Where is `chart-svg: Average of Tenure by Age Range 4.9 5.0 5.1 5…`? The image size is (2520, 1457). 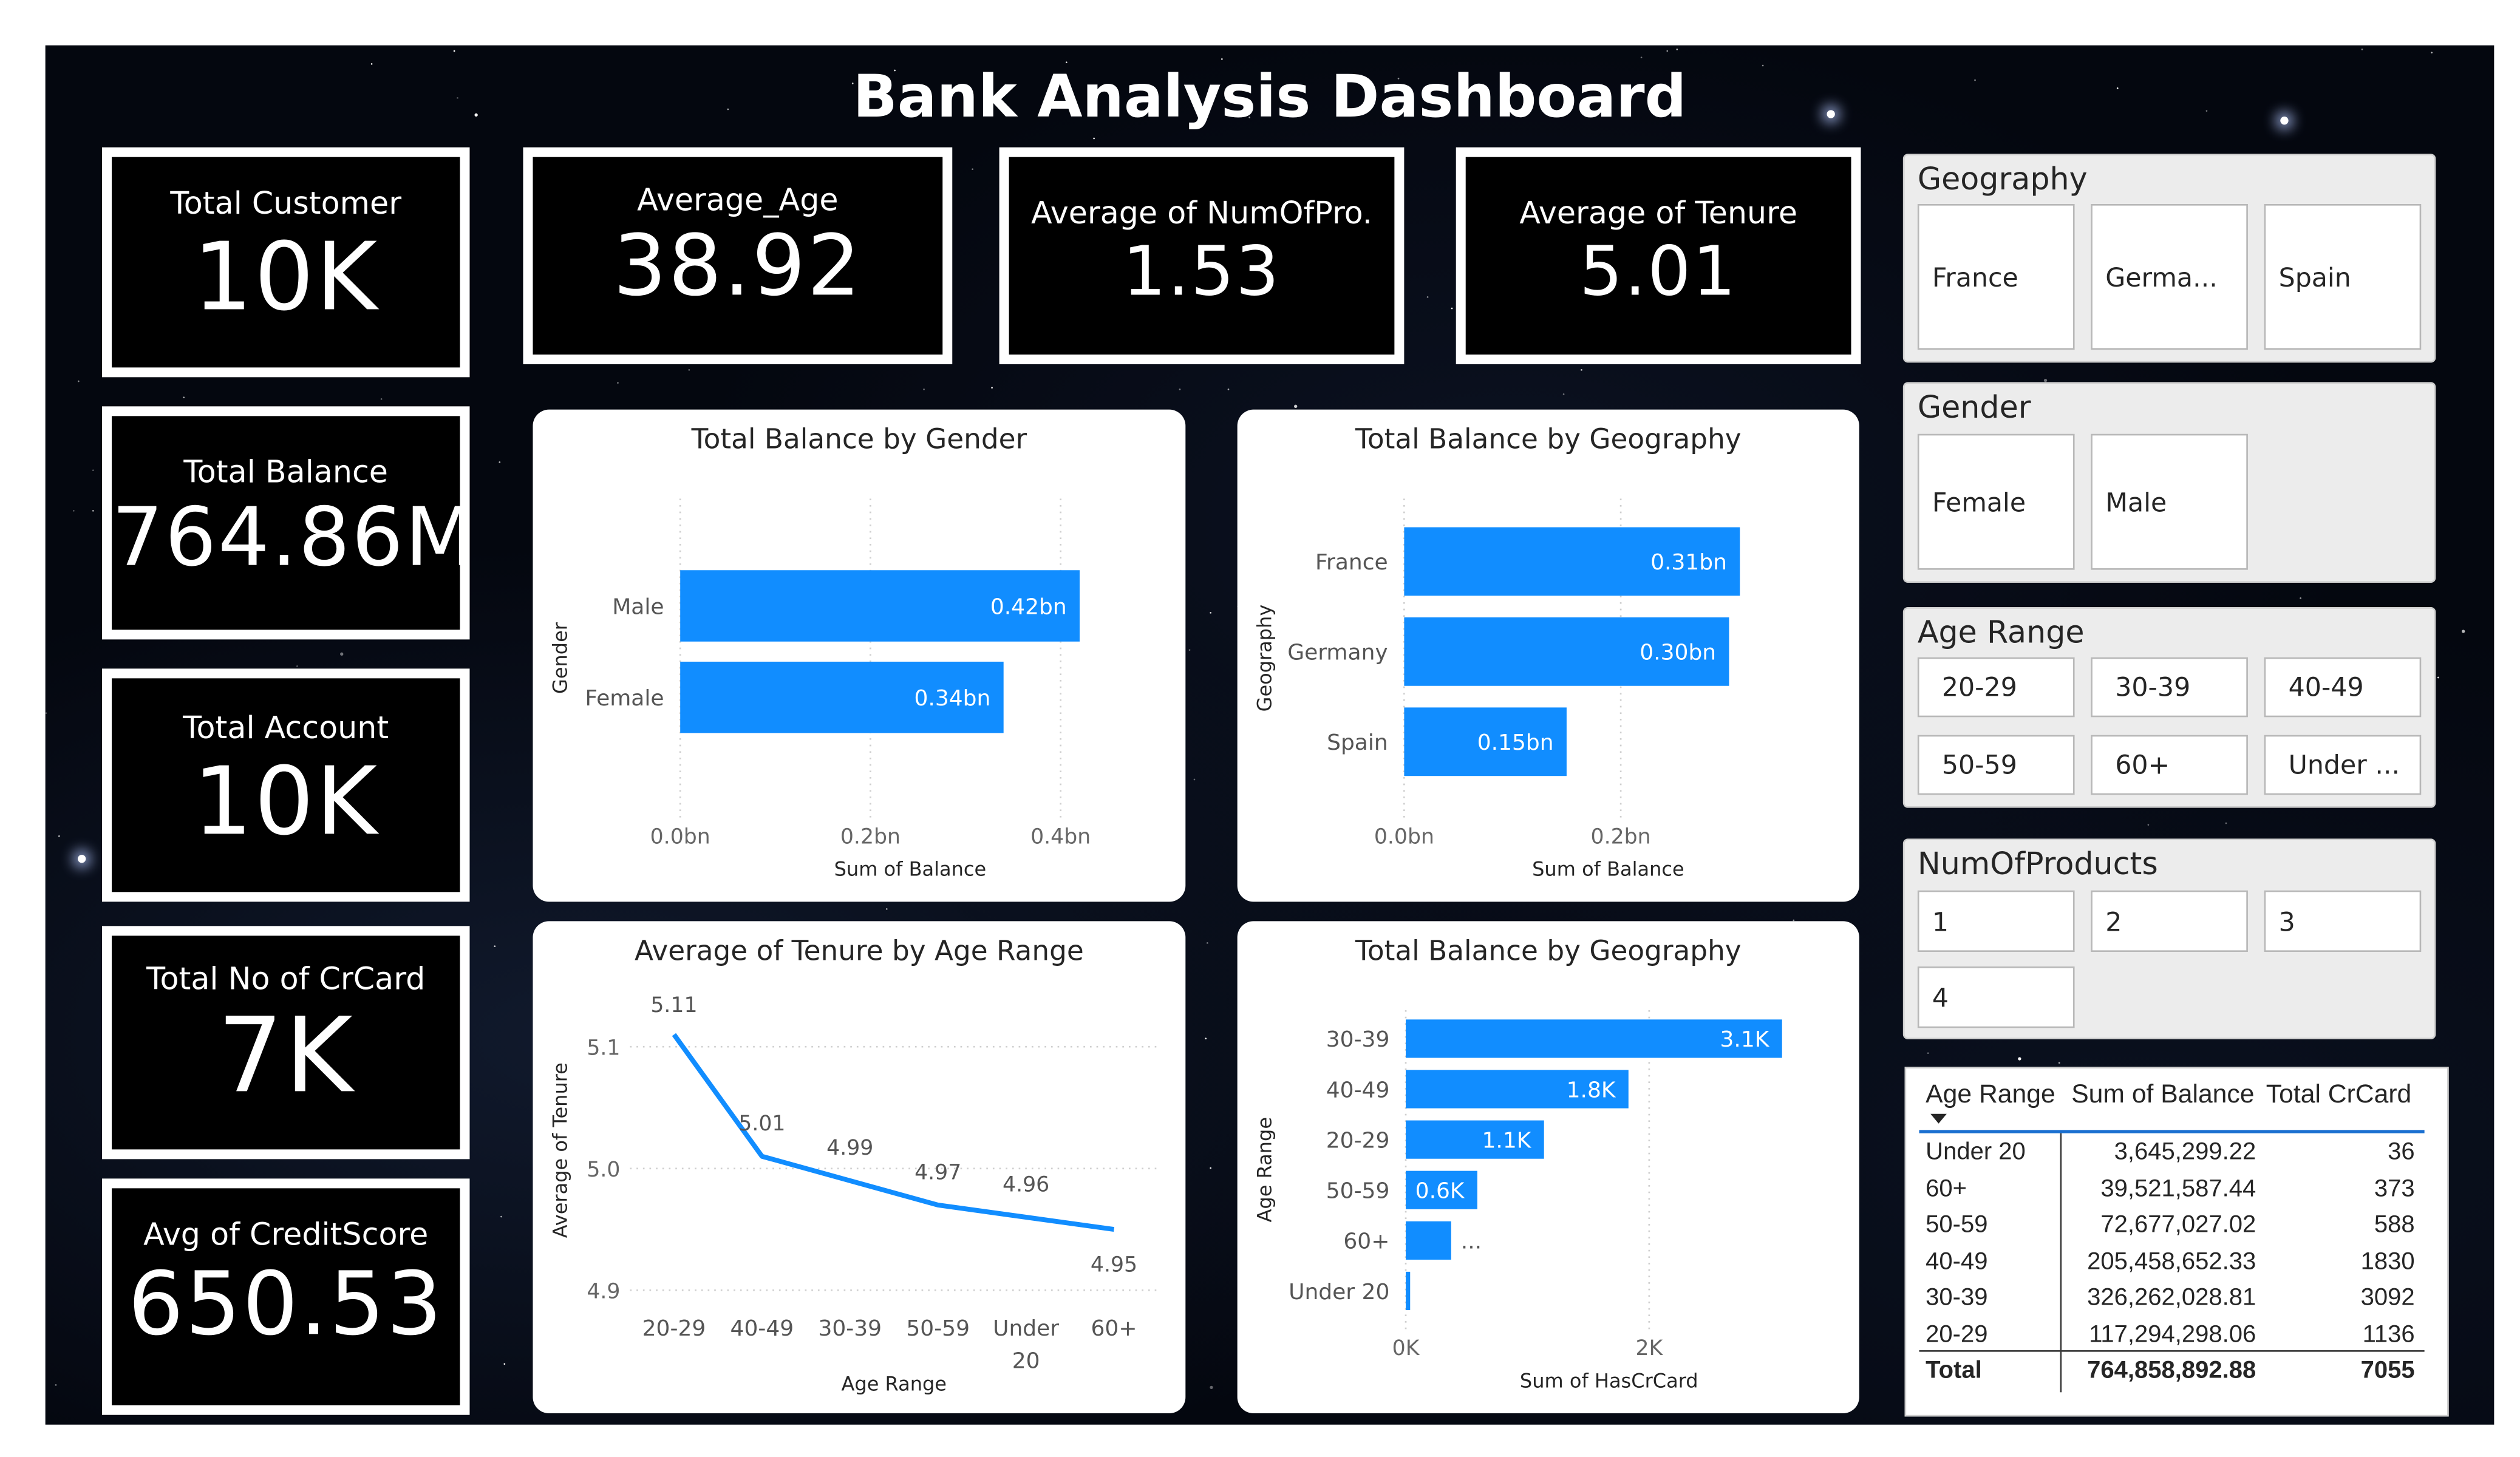
chart-svg: Average of Tenure by Age Range 4.9 5.0 5.1 5… is located at coordinates (853, 1165).